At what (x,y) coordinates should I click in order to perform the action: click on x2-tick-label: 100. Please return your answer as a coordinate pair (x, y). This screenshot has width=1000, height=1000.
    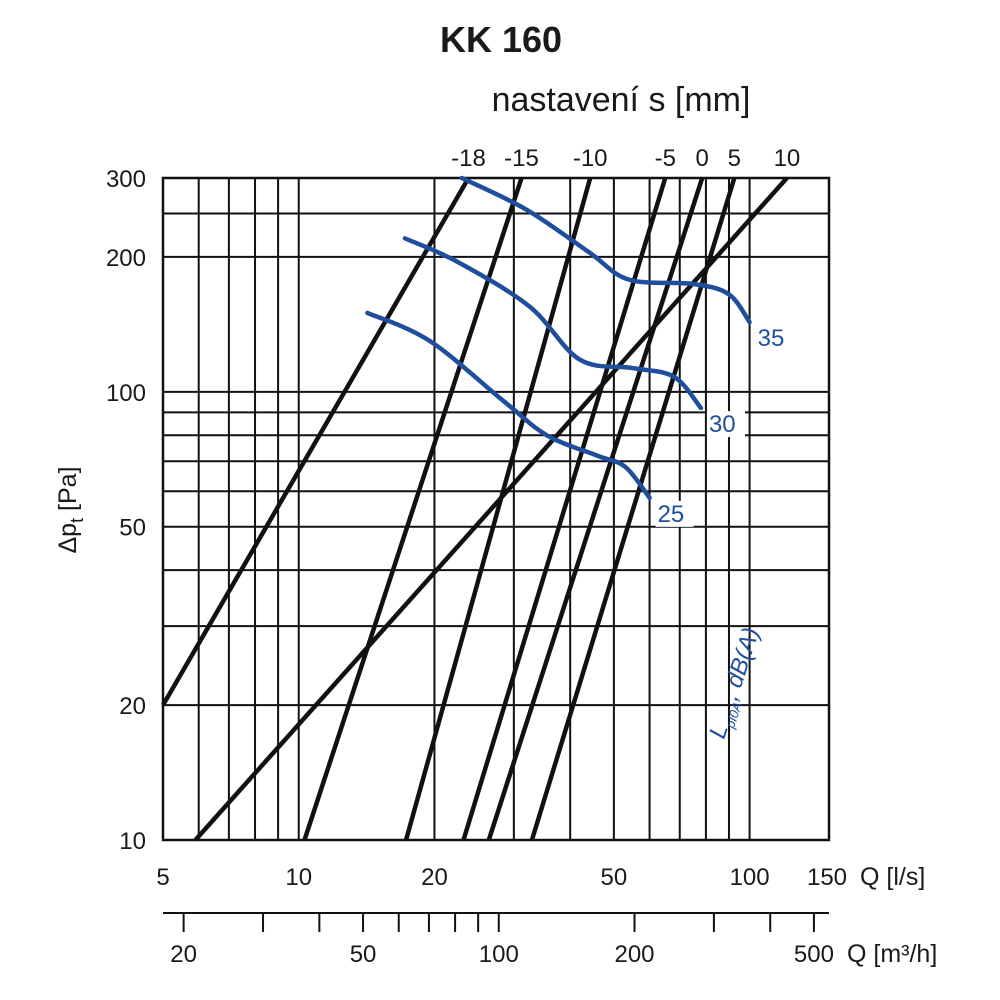
    Looking at the image, I should click on (499, 954).